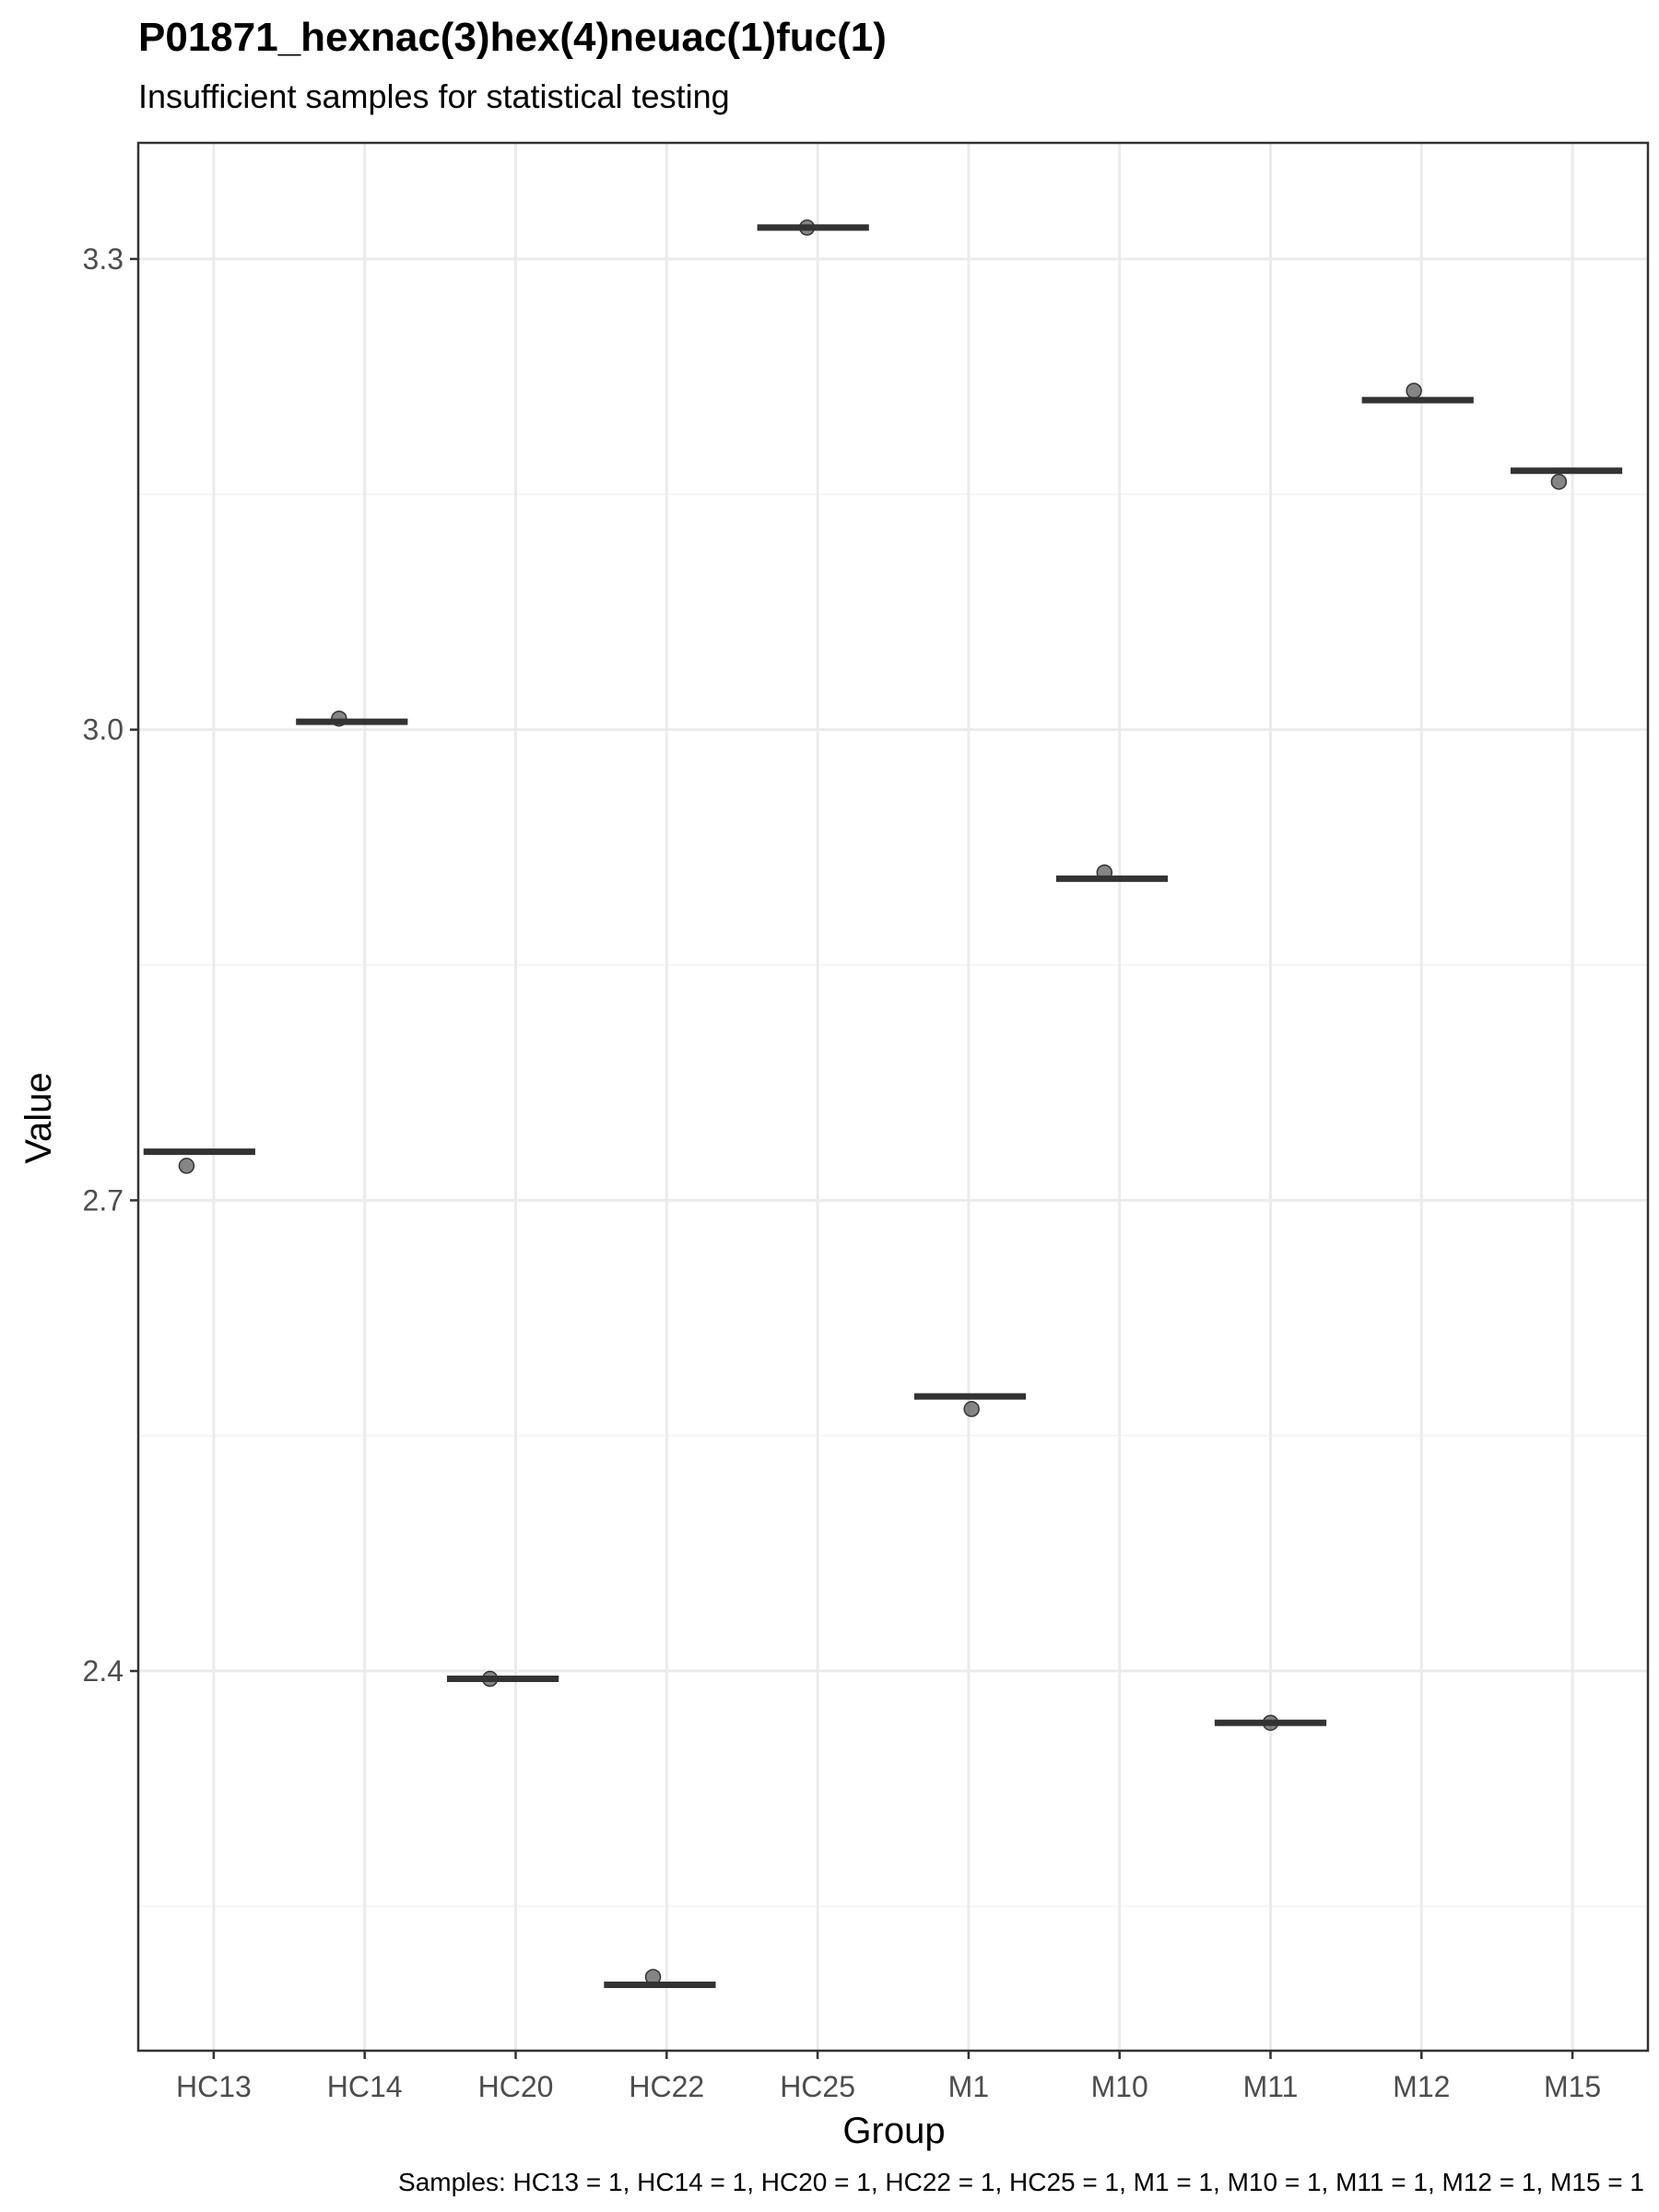 The width and height of the screenshot is (1659, 2212). Describe the element at coordinates (490, 1679) in the screenshot. I see `data-point-hc20` at that location.